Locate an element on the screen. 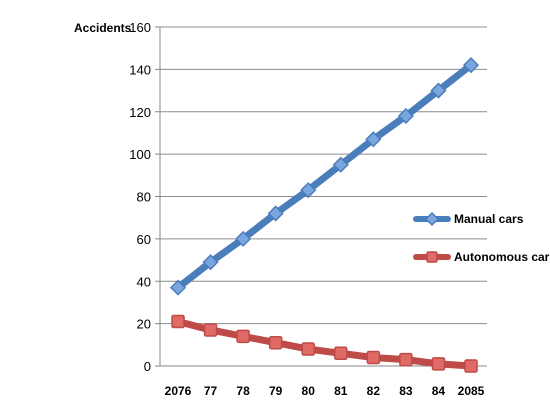 The width and height of the screenshot is (550, 415). legend-label: Manual cars is located at coordinates (489, 219).